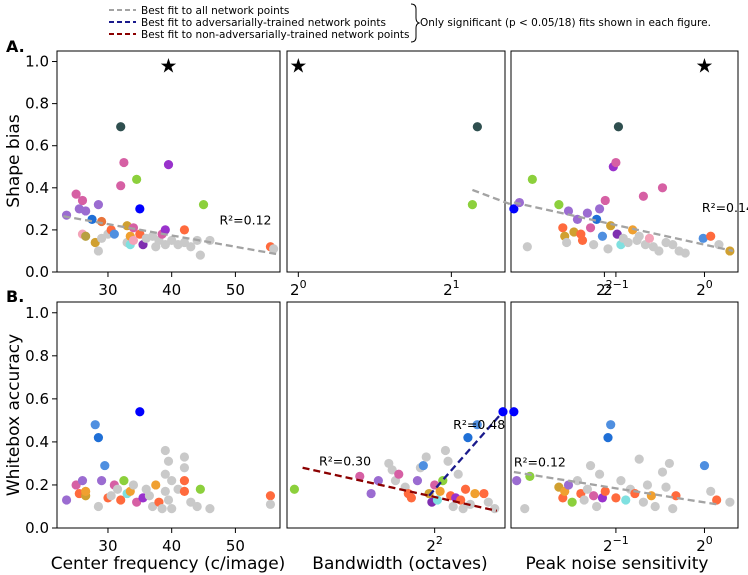 The height and width of the screenshot is (575, 748). Describe the element at coordinates (37, 62) in the screenshot. I see `y-tick-label: 1.0` at that location.